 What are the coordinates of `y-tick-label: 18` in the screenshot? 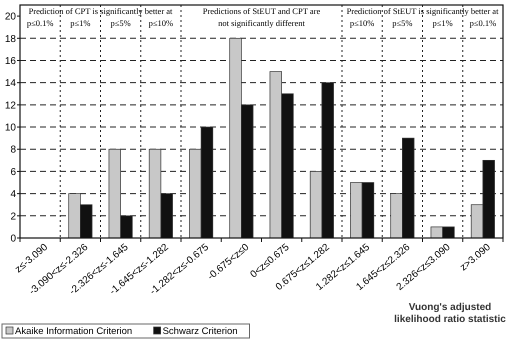 It's located at (10, 39).